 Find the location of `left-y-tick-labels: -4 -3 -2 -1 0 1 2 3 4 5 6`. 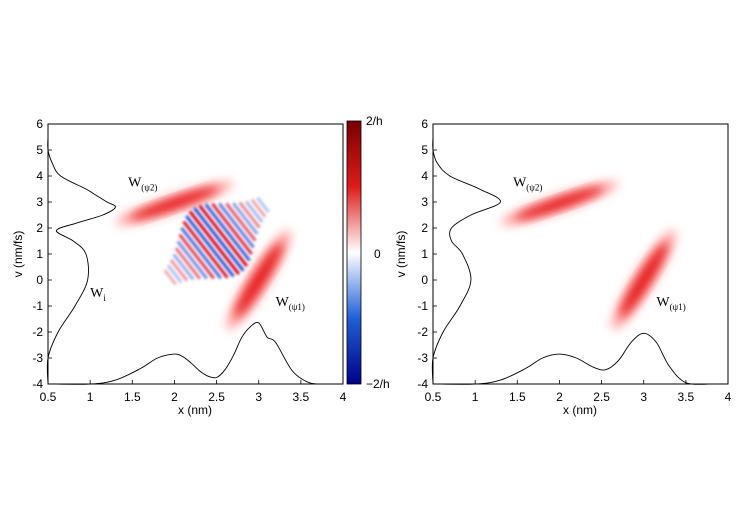

left-y-tick-labels: -4 -3 -2 -1 0 1 2 3 4 5 6 is located at coordinates (42, 254).